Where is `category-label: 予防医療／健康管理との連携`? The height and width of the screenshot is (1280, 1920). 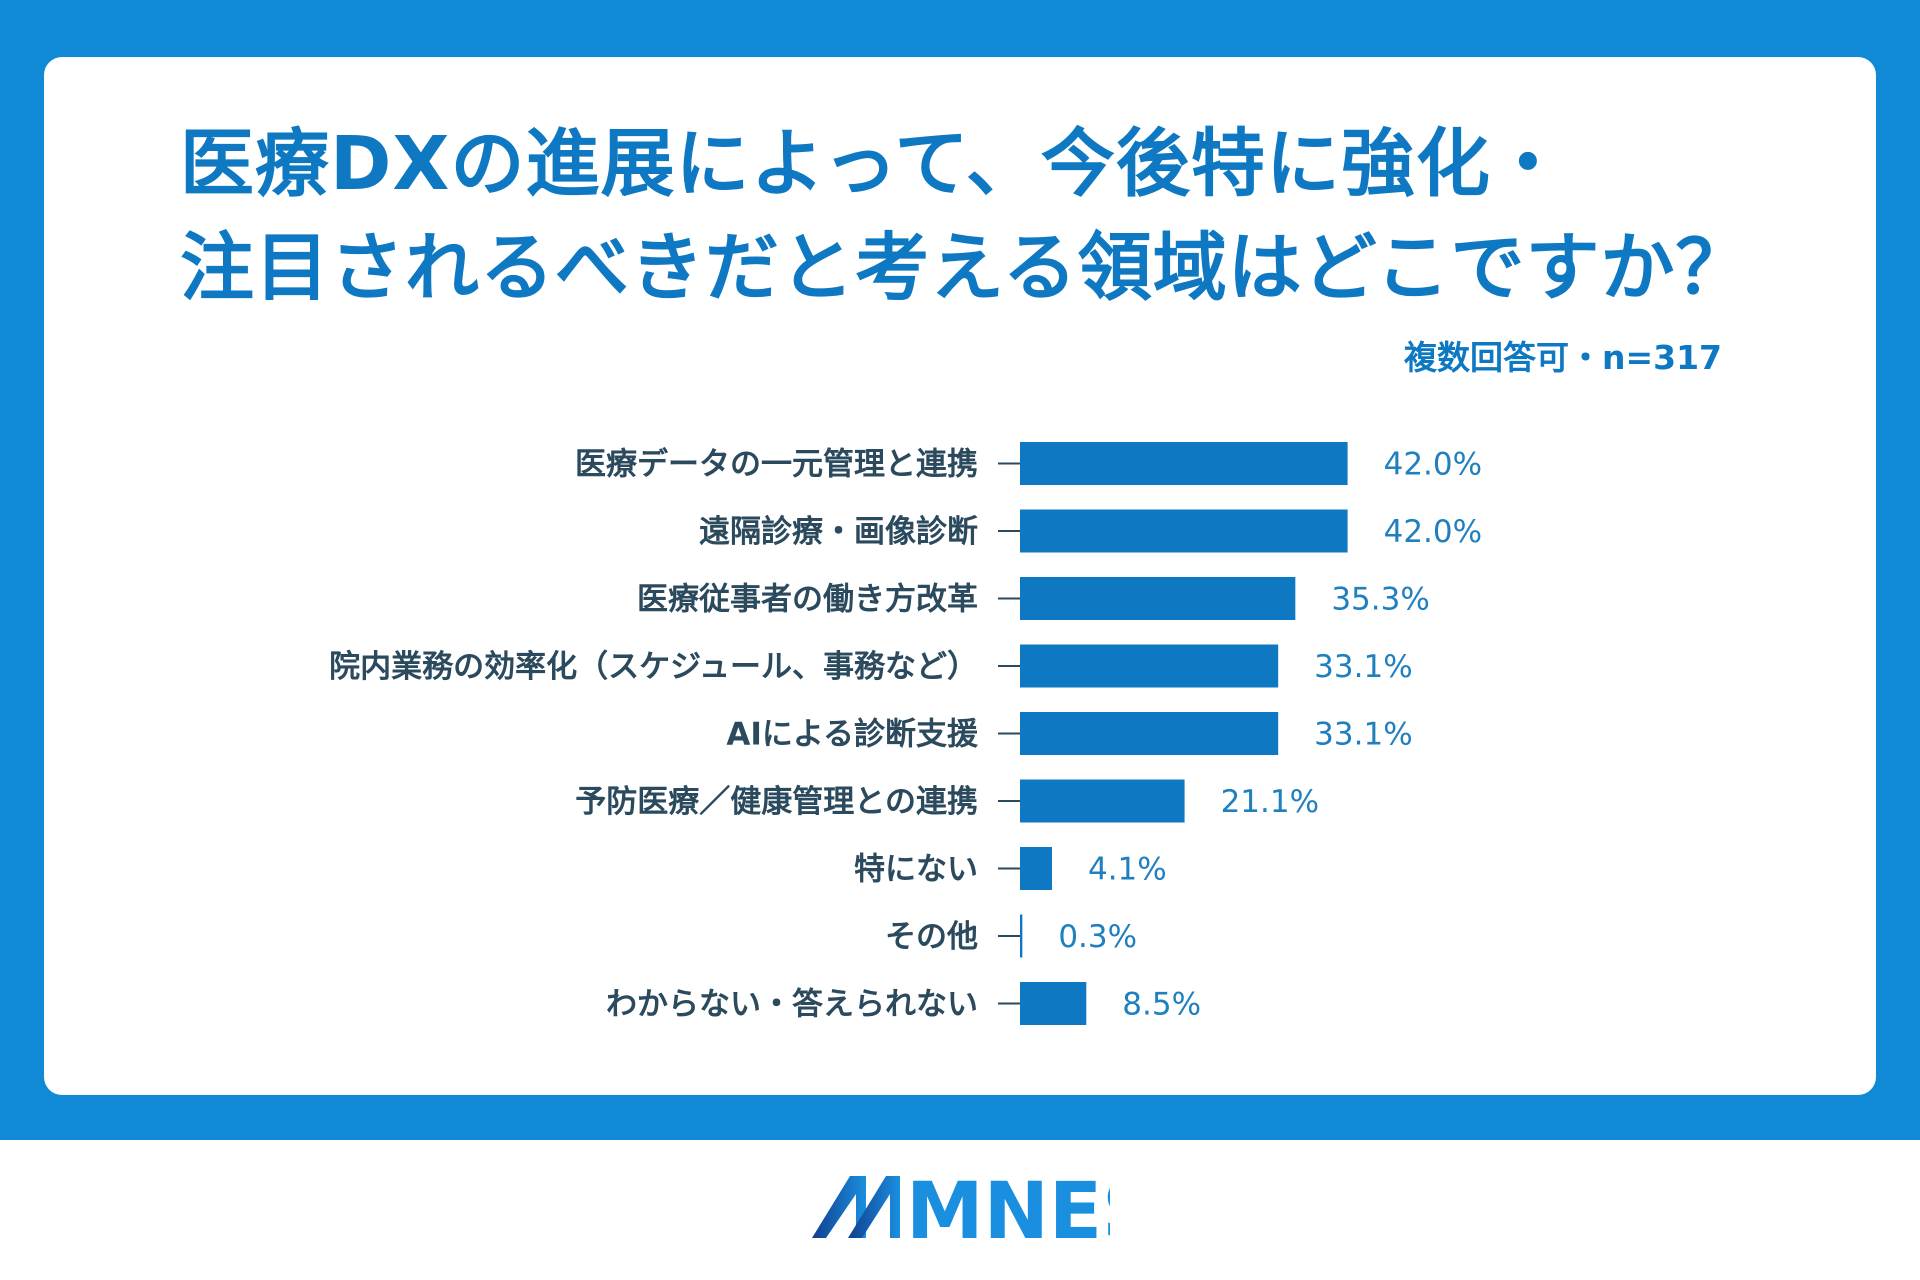 category-label: 予防医療／健康管理との連携 is located at coordinates (776, 802).